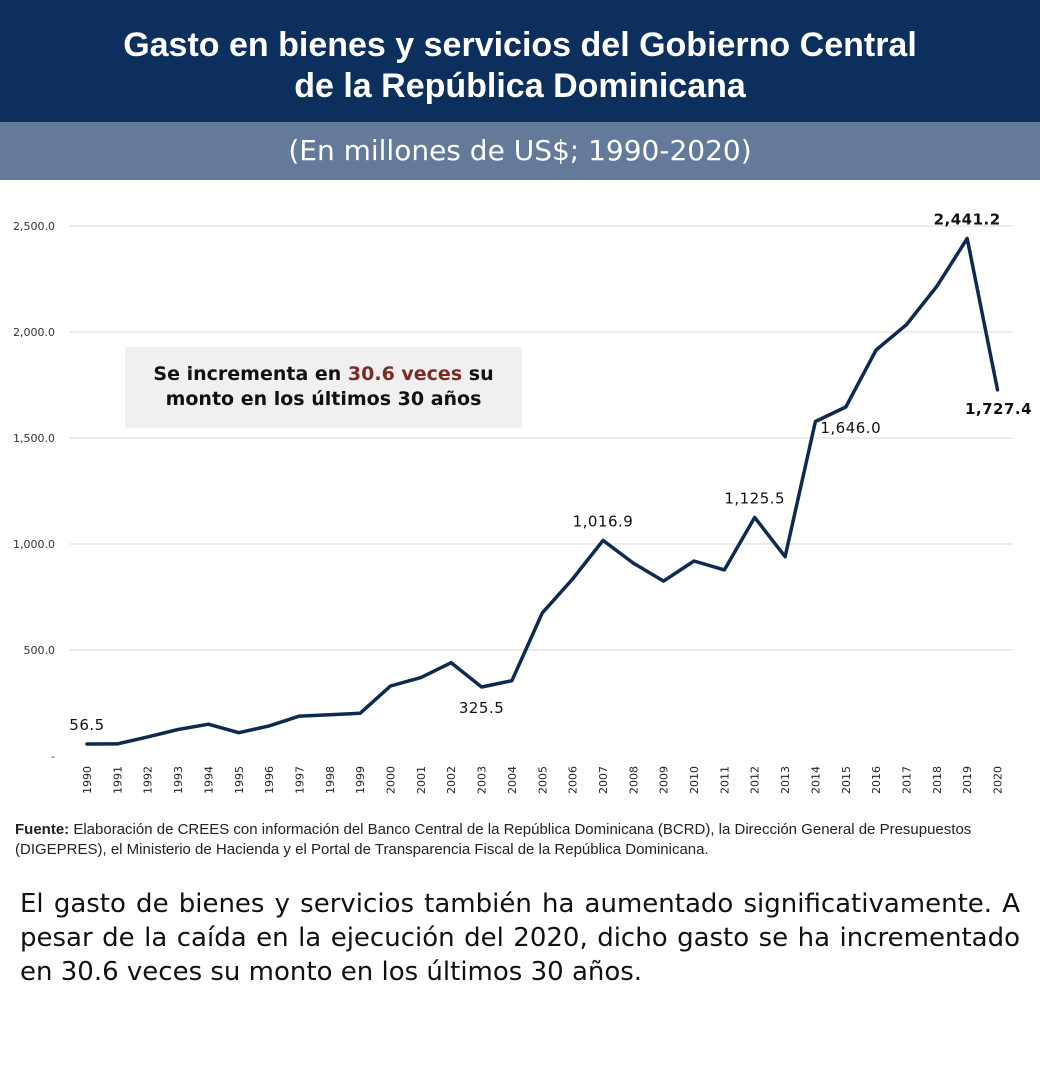 This screenshot has height=1067, width=1040. Describe the element at coordinates (603, 521) in the screenshot. I see `data-label: 1,016.9` at that location.